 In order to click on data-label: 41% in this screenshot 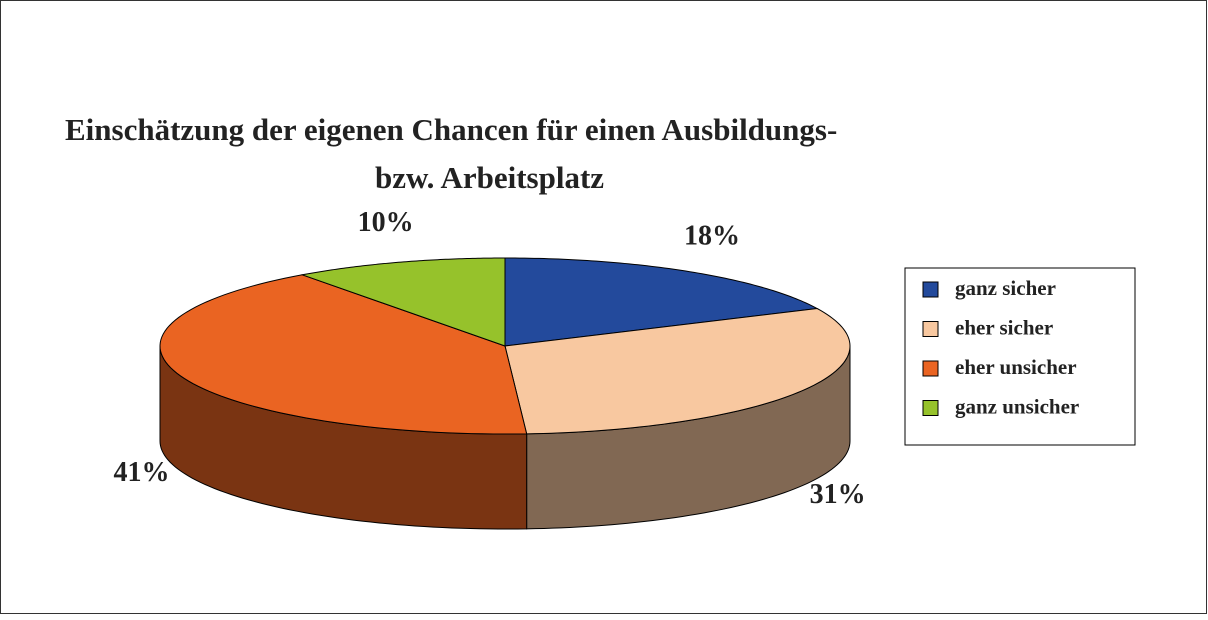, I will do `click(141, 472)`.